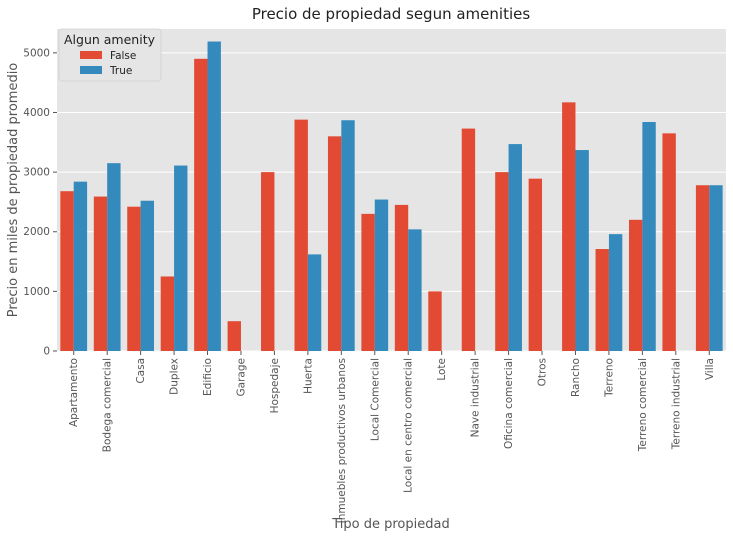 The height and width of the screenshot is (538, 733). Describe the element at coordinates (208, 377) in the screenshot. I see `x-tick-label-4: Edificio` at that location.